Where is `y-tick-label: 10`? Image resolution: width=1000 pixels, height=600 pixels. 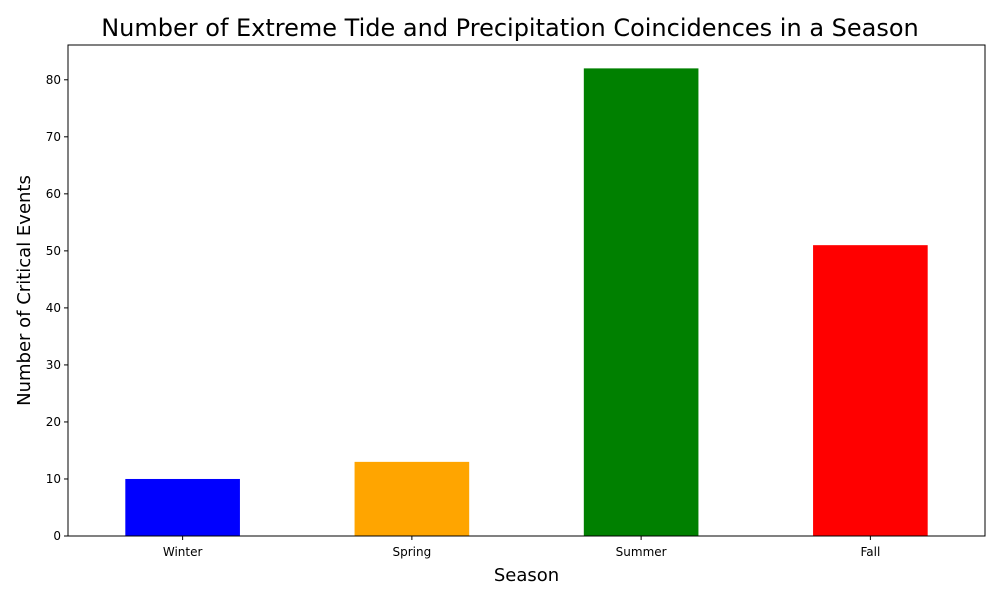 y-tick-label: 10 is located at coordinates (53, 479).